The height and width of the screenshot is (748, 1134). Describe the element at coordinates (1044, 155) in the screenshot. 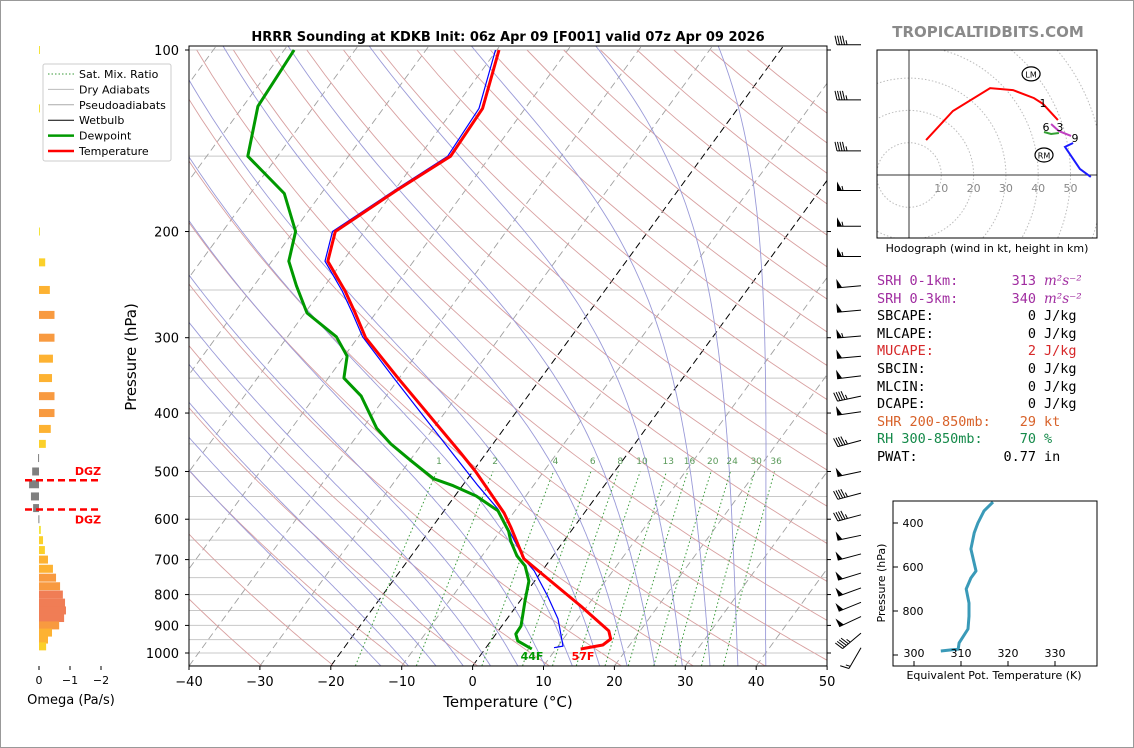

I see `storm-motion-label: RM` at that location.